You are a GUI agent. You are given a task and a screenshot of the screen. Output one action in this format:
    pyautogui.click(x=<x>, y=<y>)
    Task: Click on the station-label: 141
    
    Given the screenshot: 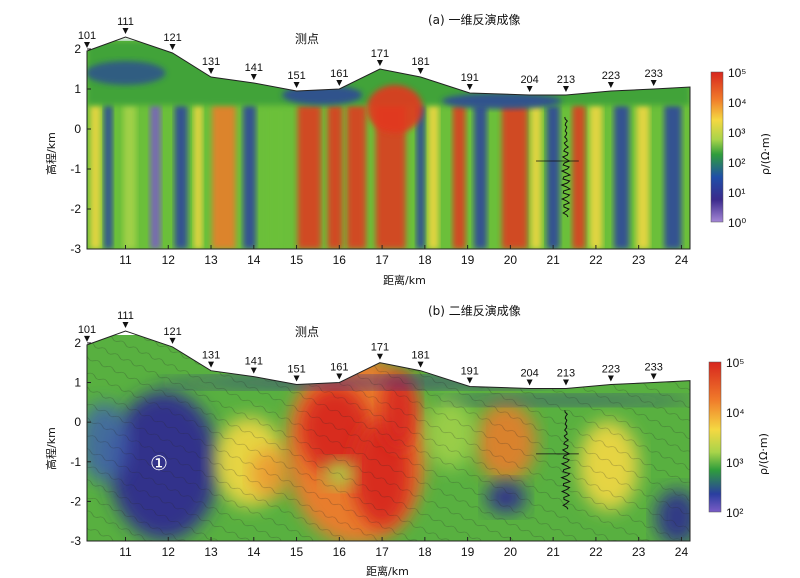 What is the action you would take?
    pyautogui.click(x=254, y=362)
    